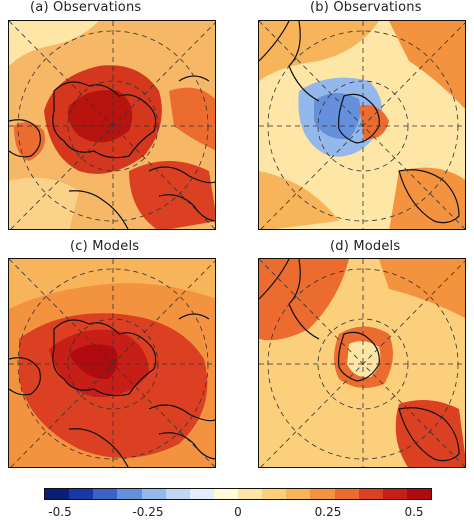 The height and width of the screenshot is (522, 474). What do you see at coordinates (374, 122) in the screenshot?
I see `map-b-region-warm-center` at bounding box center [374, 122].